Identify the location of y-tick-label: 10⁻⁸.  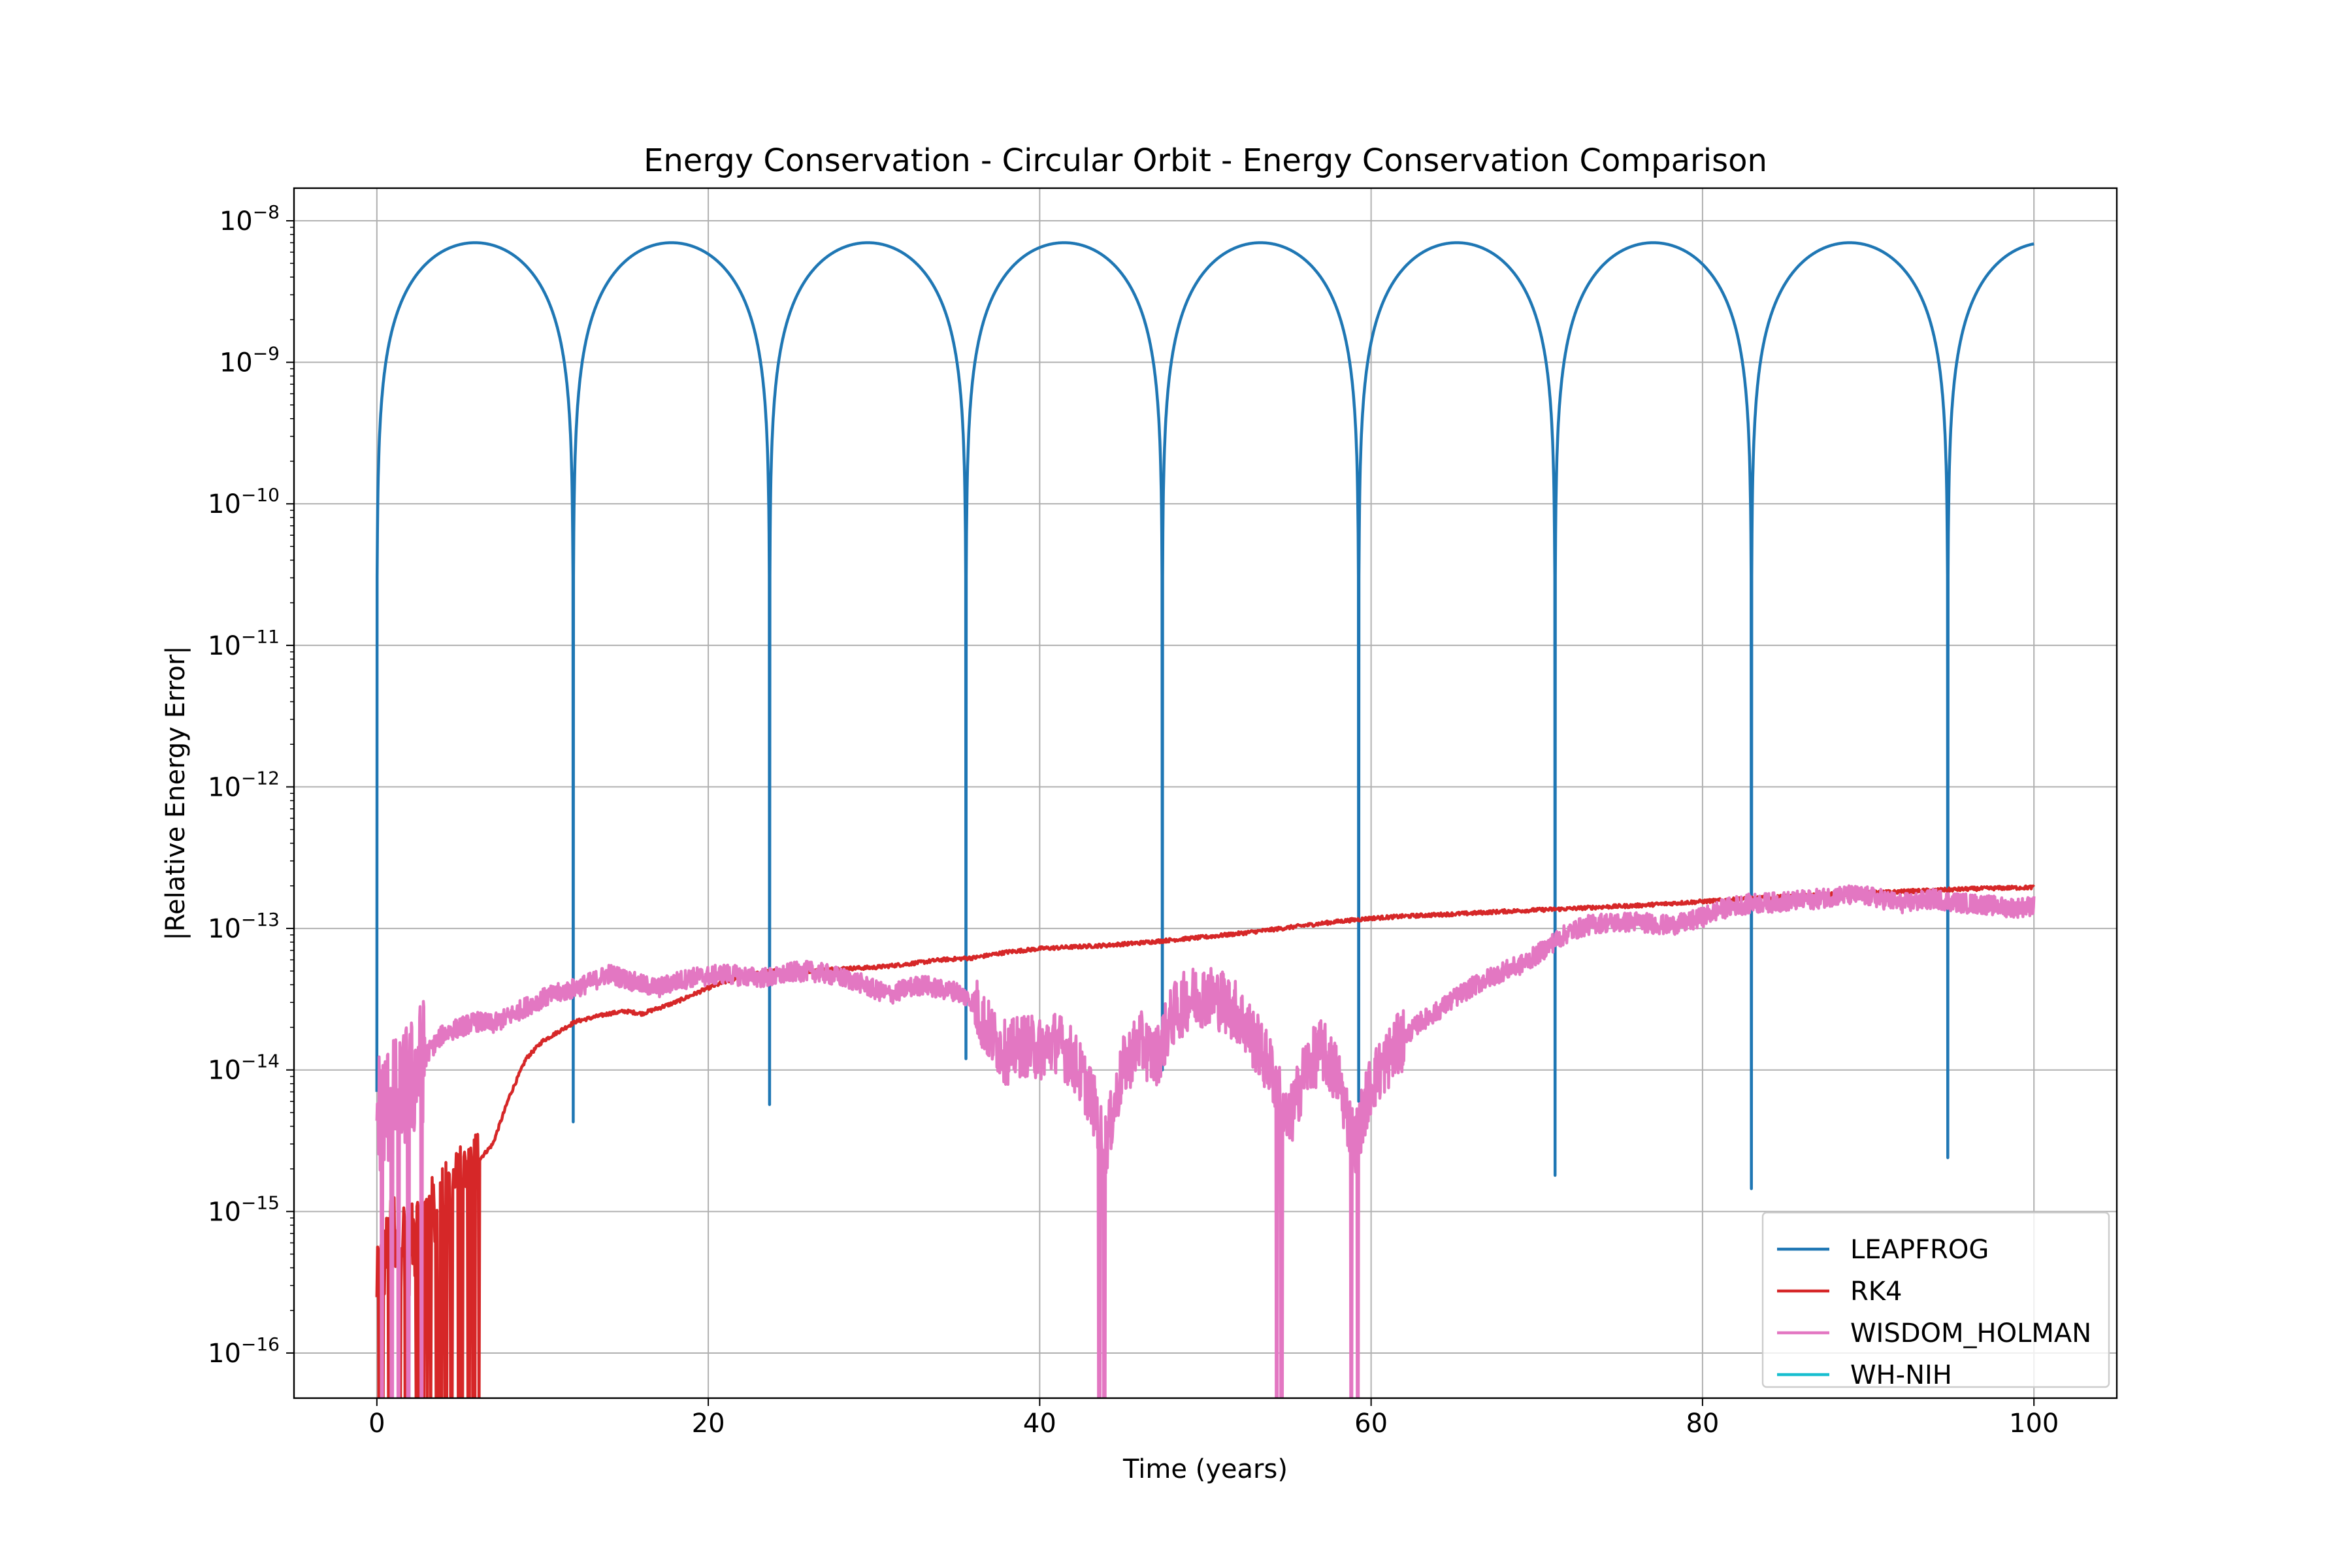
(250, 219).